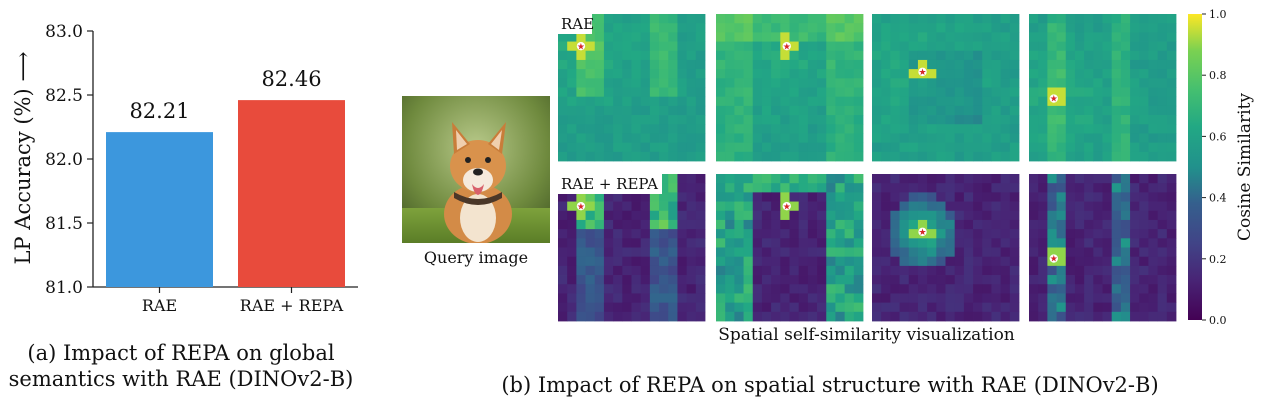 This screenshot has width=1263, height=409. What do you see at coordinates (159, 305) in the screenshot?
I see `x-tick-label: RAE` at bounding box center [159, 305].